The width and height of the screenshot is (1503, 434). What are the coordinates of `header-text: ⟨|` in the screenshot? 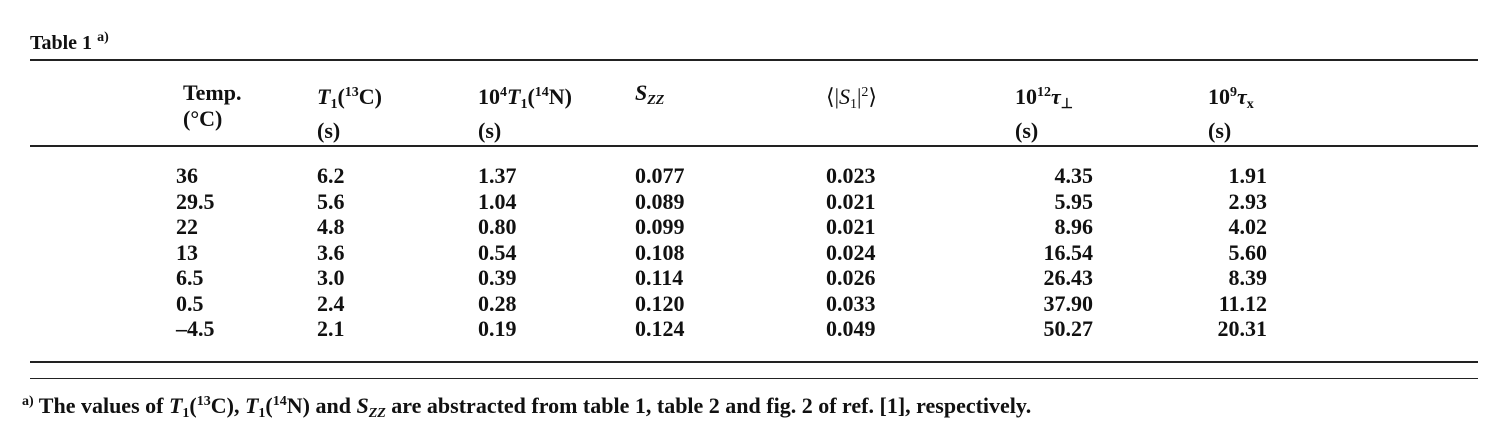 It's located at (832, 96).